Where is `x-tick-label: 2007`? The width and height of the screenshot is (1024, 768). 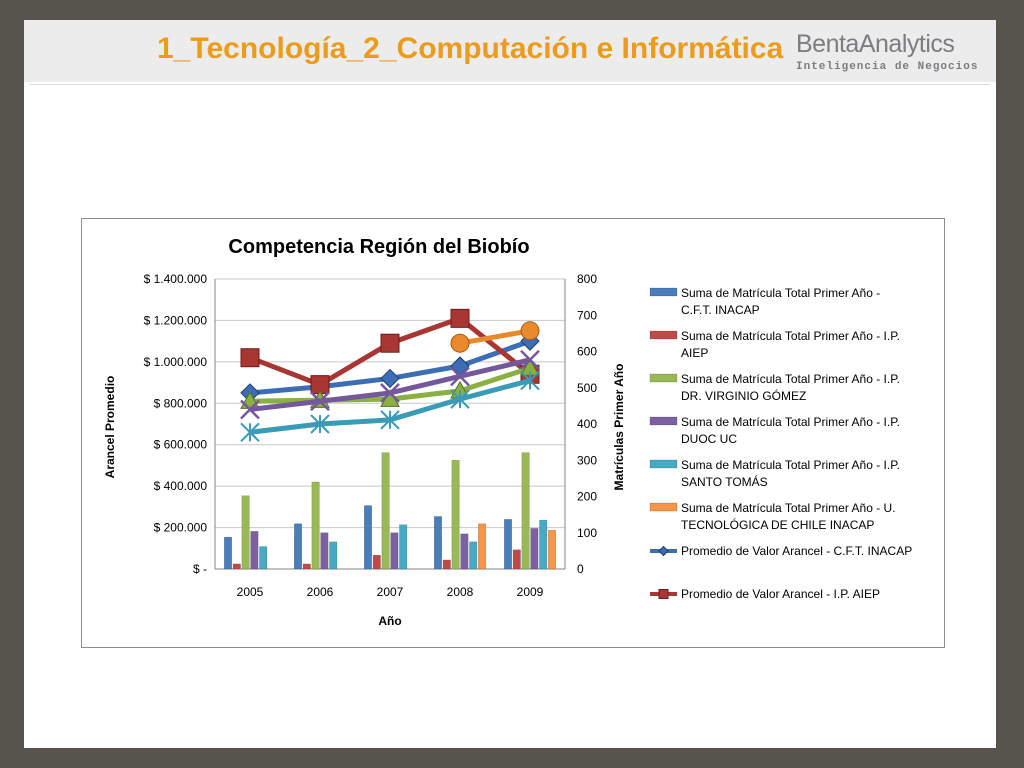
x-tick-label: 2007 is located at coordinates (390, 592).